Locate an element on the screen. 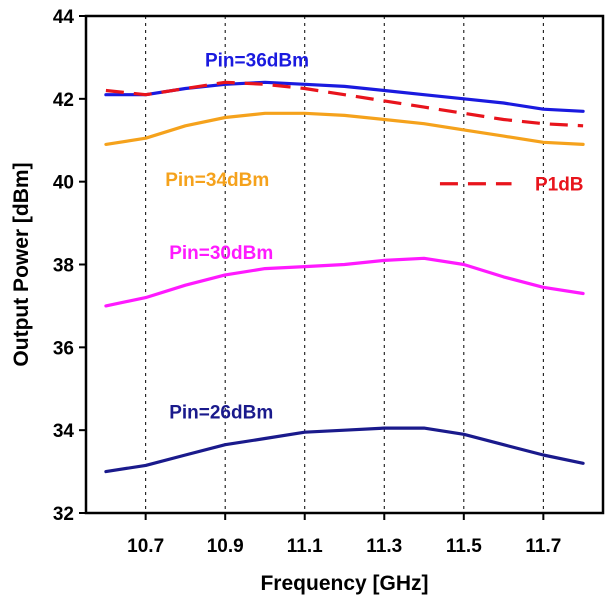  y-axis-label: Output Power [dBm] is located at coordinates (21, 264).